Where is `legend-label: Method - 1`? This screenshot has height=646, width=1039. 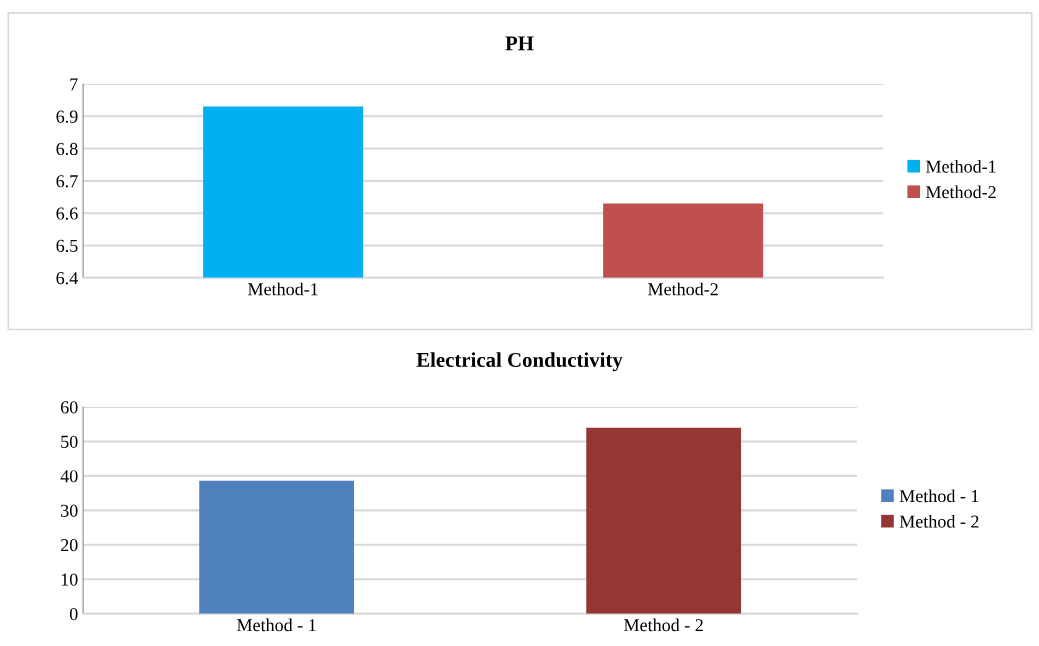
legend-label: Method - 1 is located at coordinates (939, 496).